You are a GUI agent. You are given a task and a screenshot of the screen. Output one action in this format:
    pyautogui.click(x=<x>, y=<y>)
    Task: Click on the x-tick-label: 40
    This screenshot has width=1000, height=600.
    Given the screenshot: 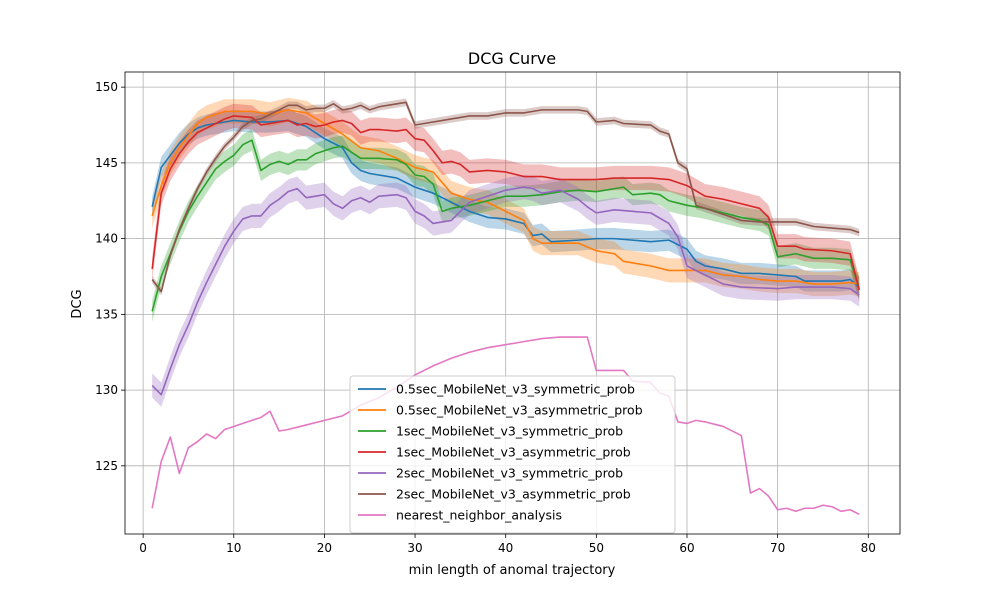 What is the action you would take?
    pyautogui.click(x=505, y=548)
    